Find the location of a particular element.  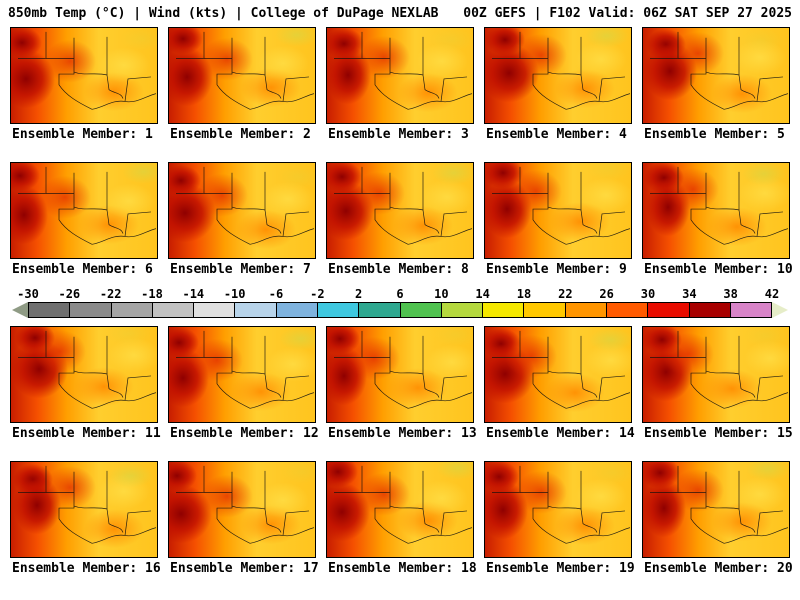

ensemble-panel: Ensemble Member: 8 is located at coordinates (400, 219).